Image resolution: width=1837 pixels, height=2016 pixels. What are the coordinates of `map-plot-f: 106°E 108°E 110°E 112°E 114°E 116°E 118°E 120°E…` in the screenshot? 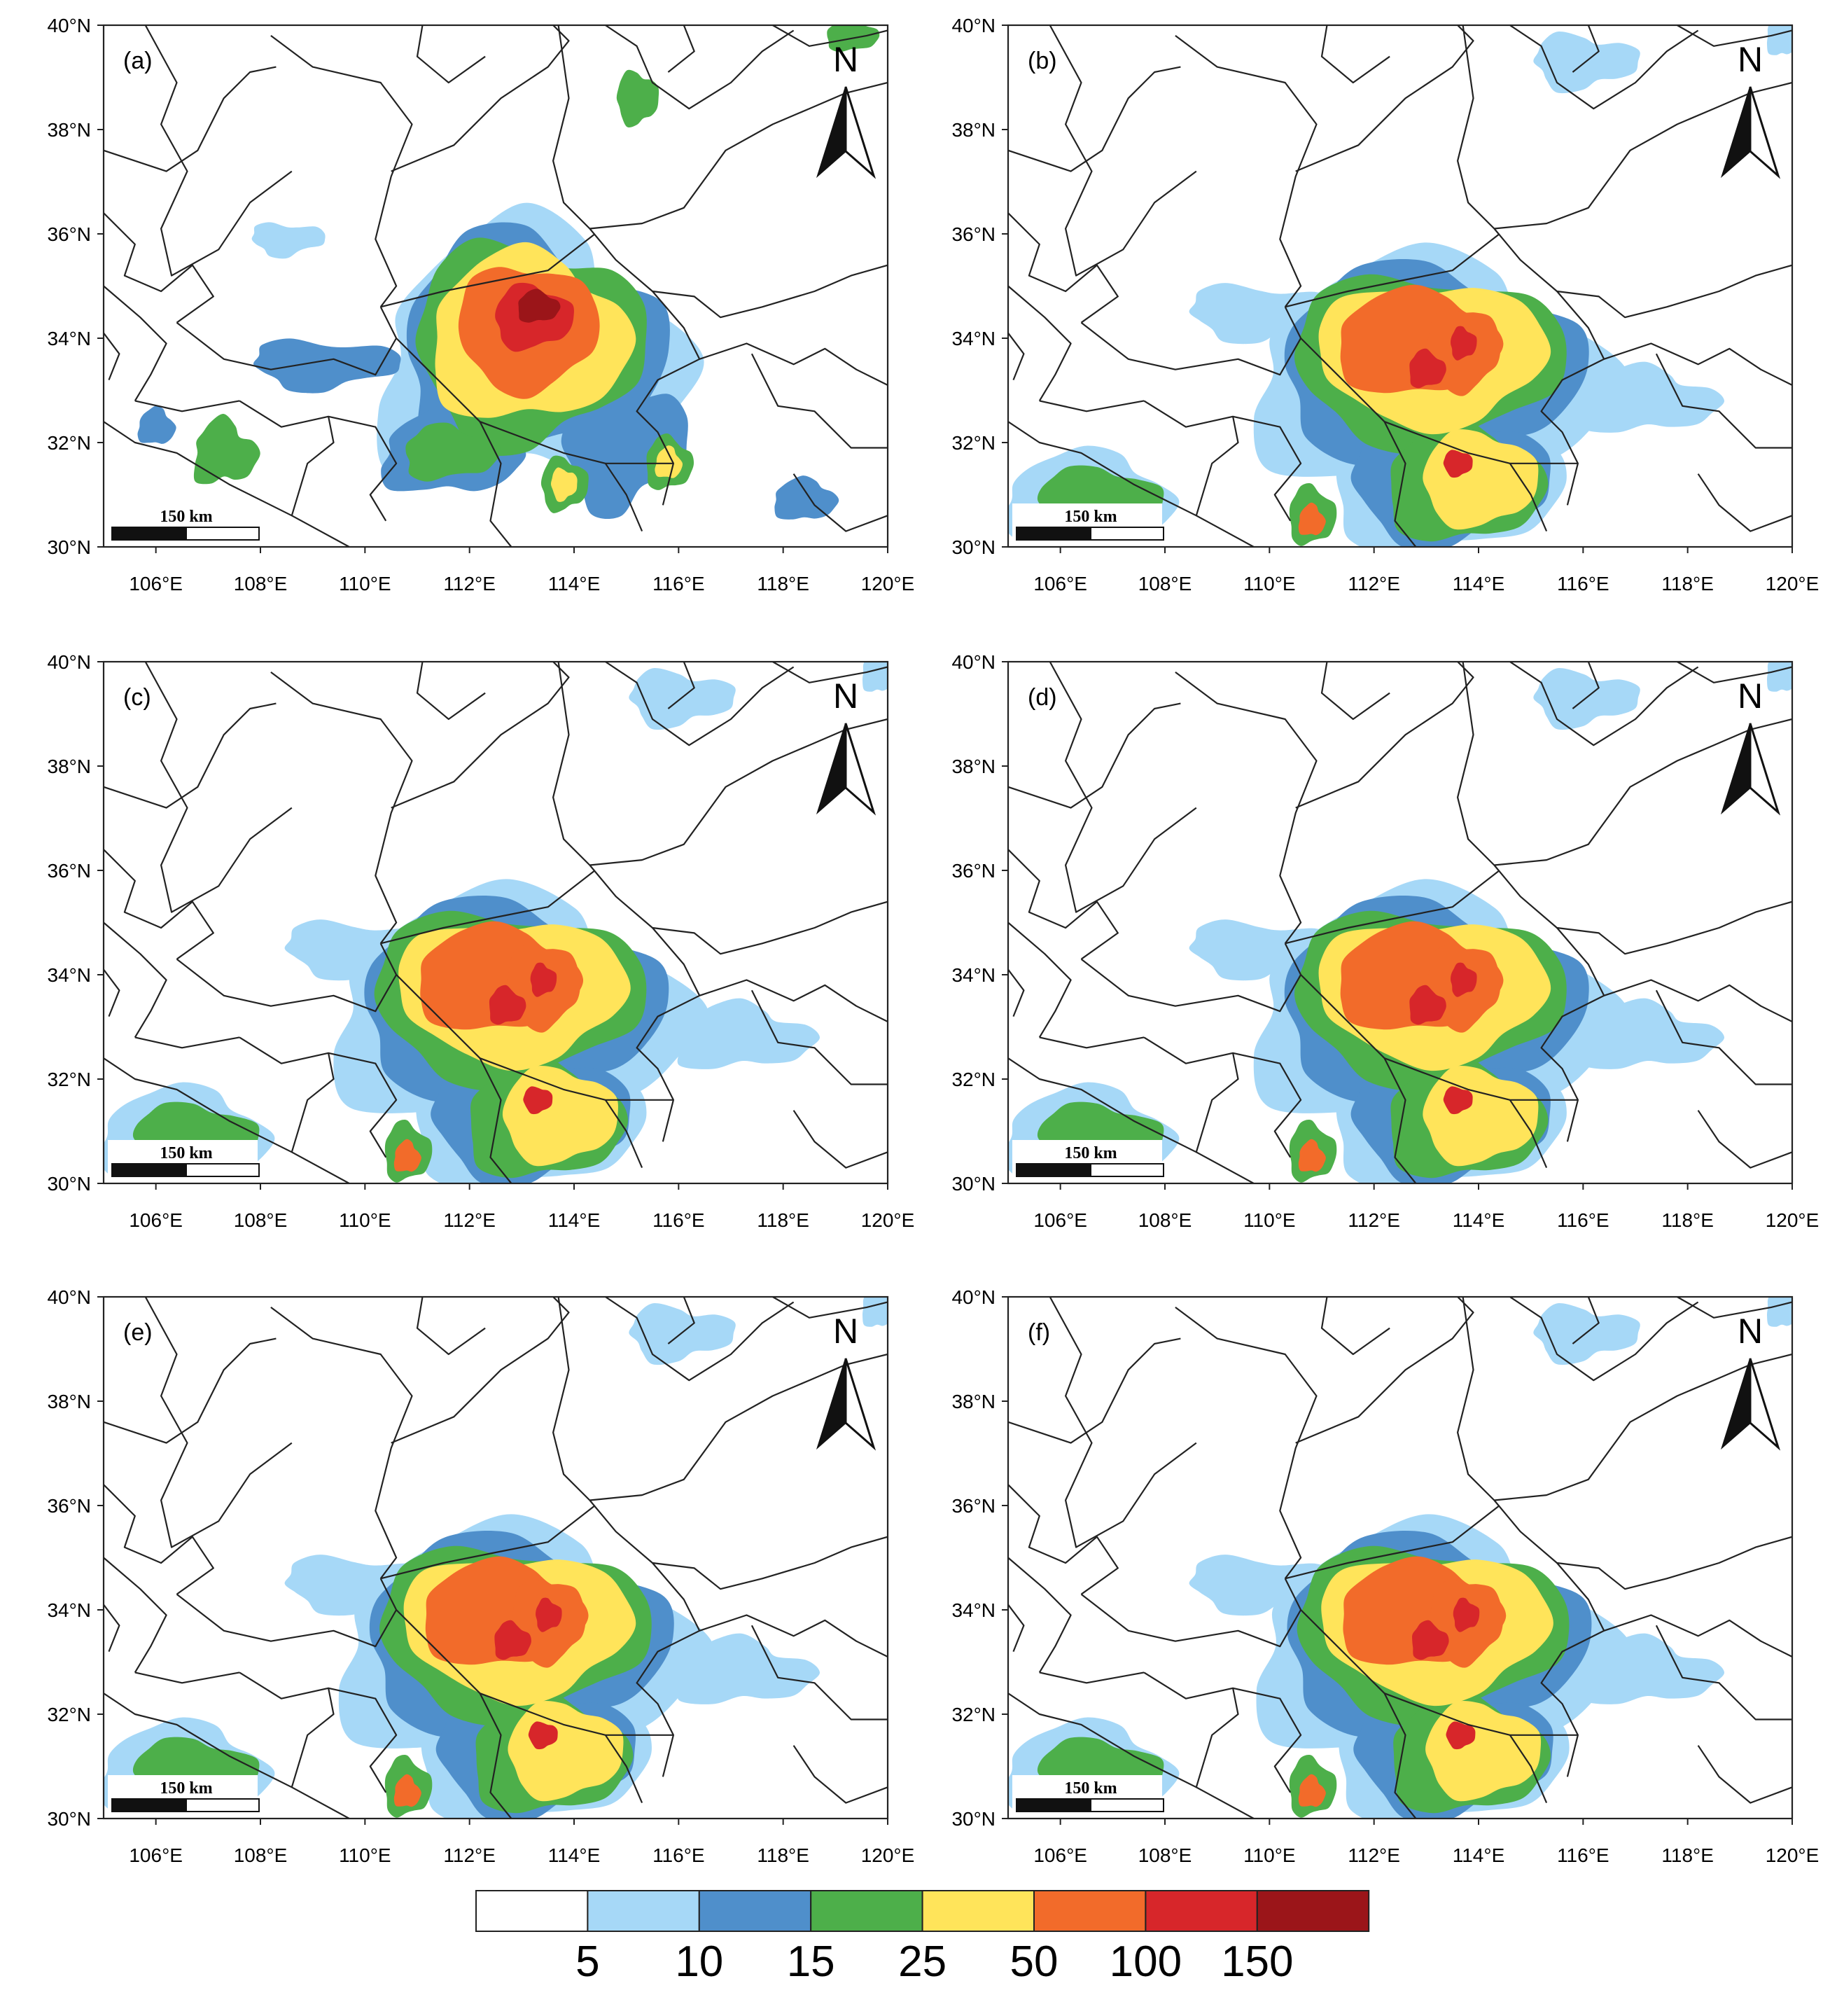 It's located at (1385, 1576).